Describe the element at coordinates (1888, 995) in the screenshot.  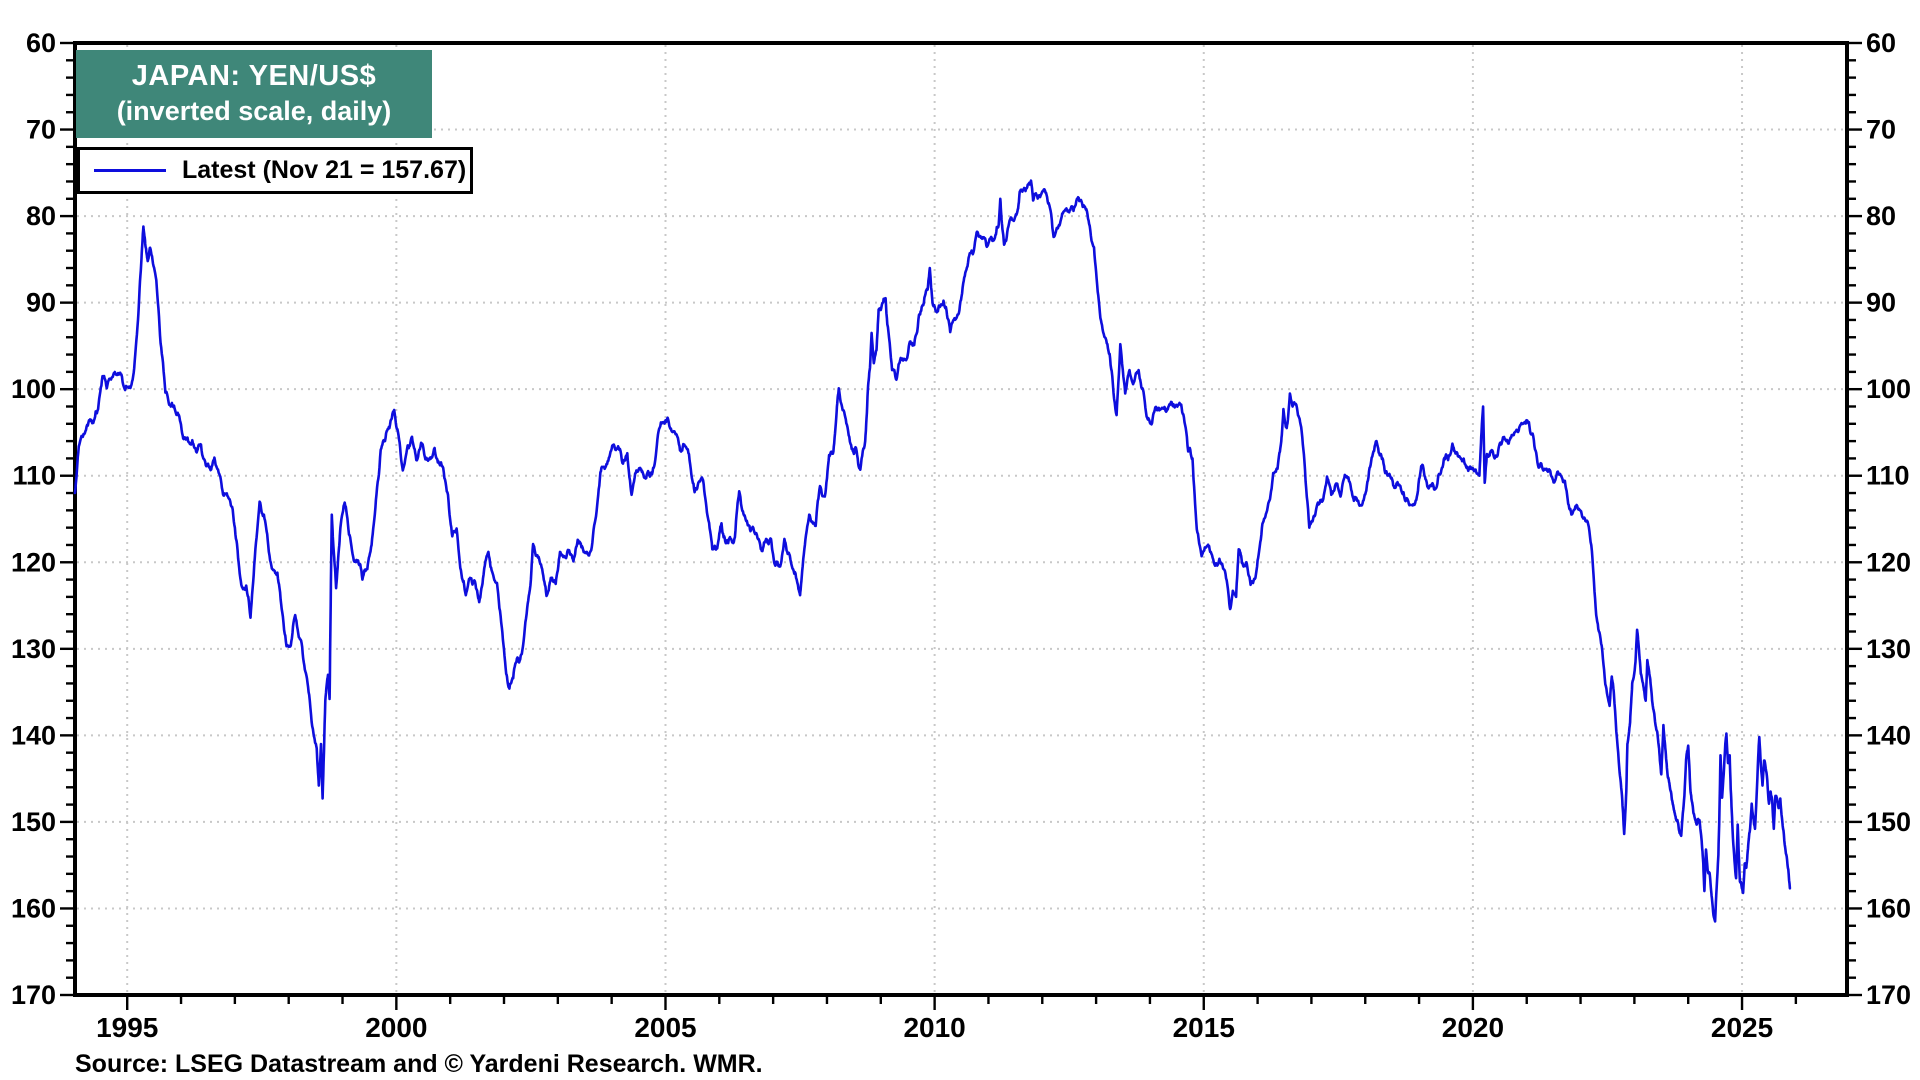
I see `y-axis-label-right: 170` at that location.